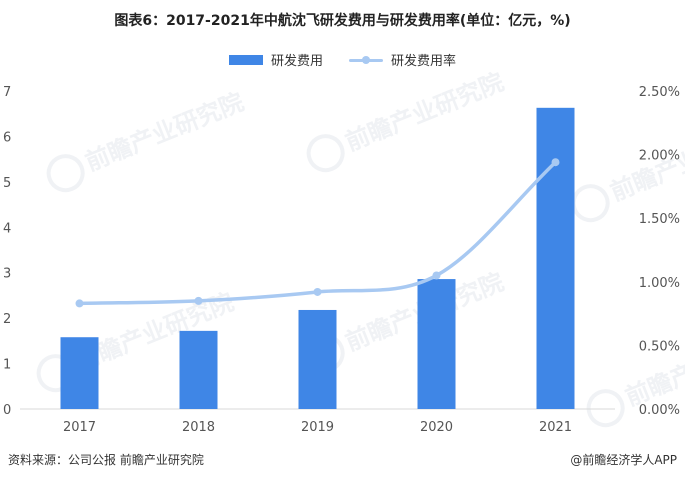 The image size is (685, 478). What do you see at coordinates (7, 319) in the screenshot?
I see `y-left-tick-label: 2` at bounding box center [7, 319].